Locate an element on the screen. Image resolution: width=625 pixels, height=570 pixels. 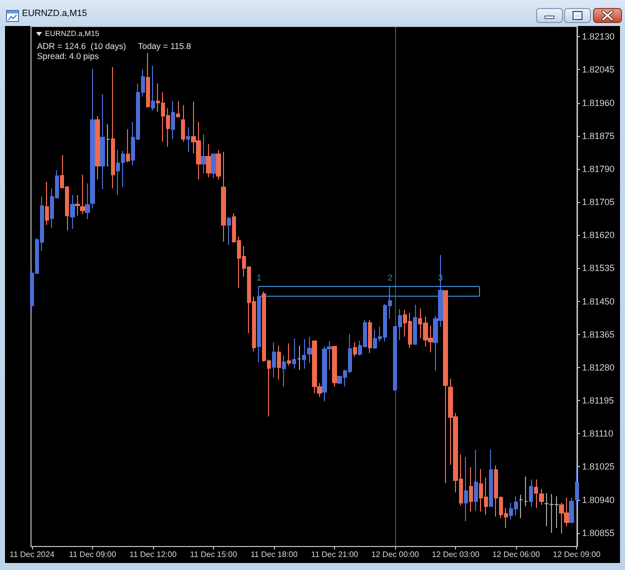
y-tick-label: 1.81535 is located at coordinates (598, 268).